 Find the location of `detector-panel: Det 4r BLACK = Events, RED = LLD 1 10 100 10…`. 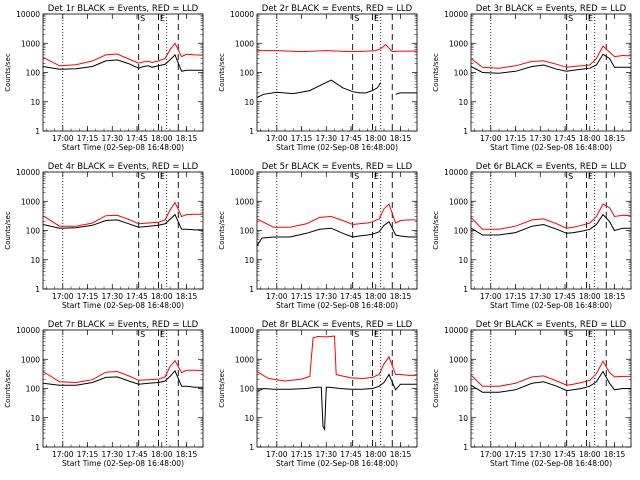

detector-panel: Det 4r BLACK = Events, RED = LLD 1 10 100 10… is located at coordinates (104, 236).